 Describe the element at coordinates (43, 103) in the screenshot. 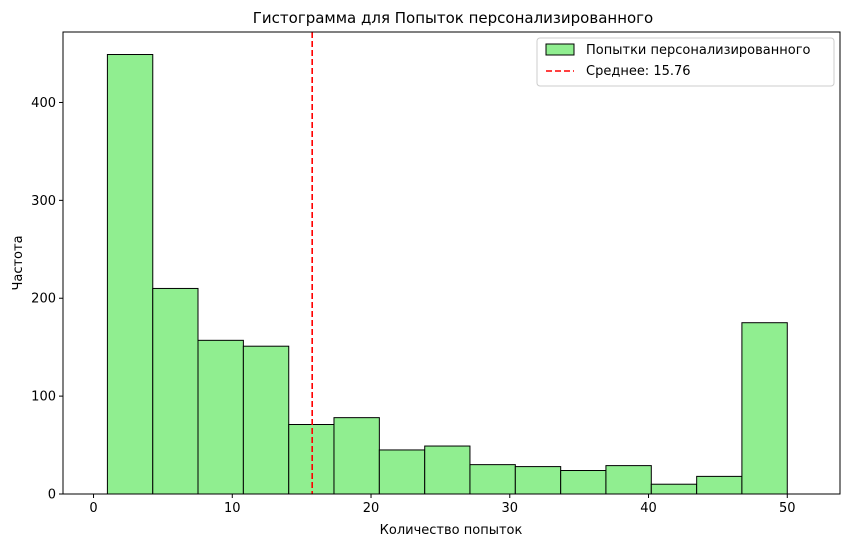

I see `y-tick-label: 400` at that location.